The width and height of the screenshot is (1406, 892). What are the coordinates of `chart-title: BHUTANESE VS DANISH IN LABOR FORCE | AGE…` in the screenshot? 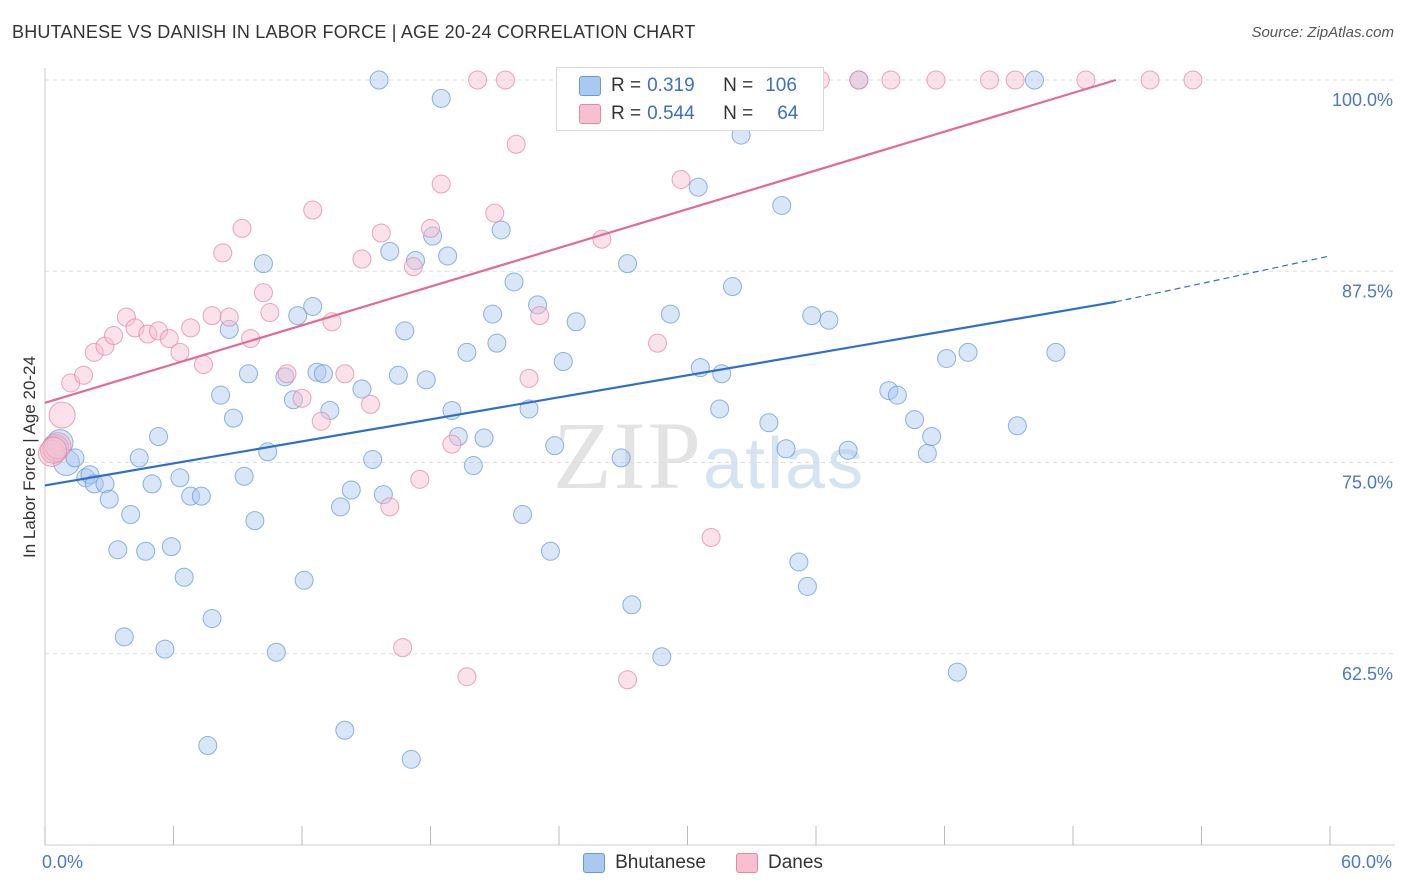 It's located at (354, 32).